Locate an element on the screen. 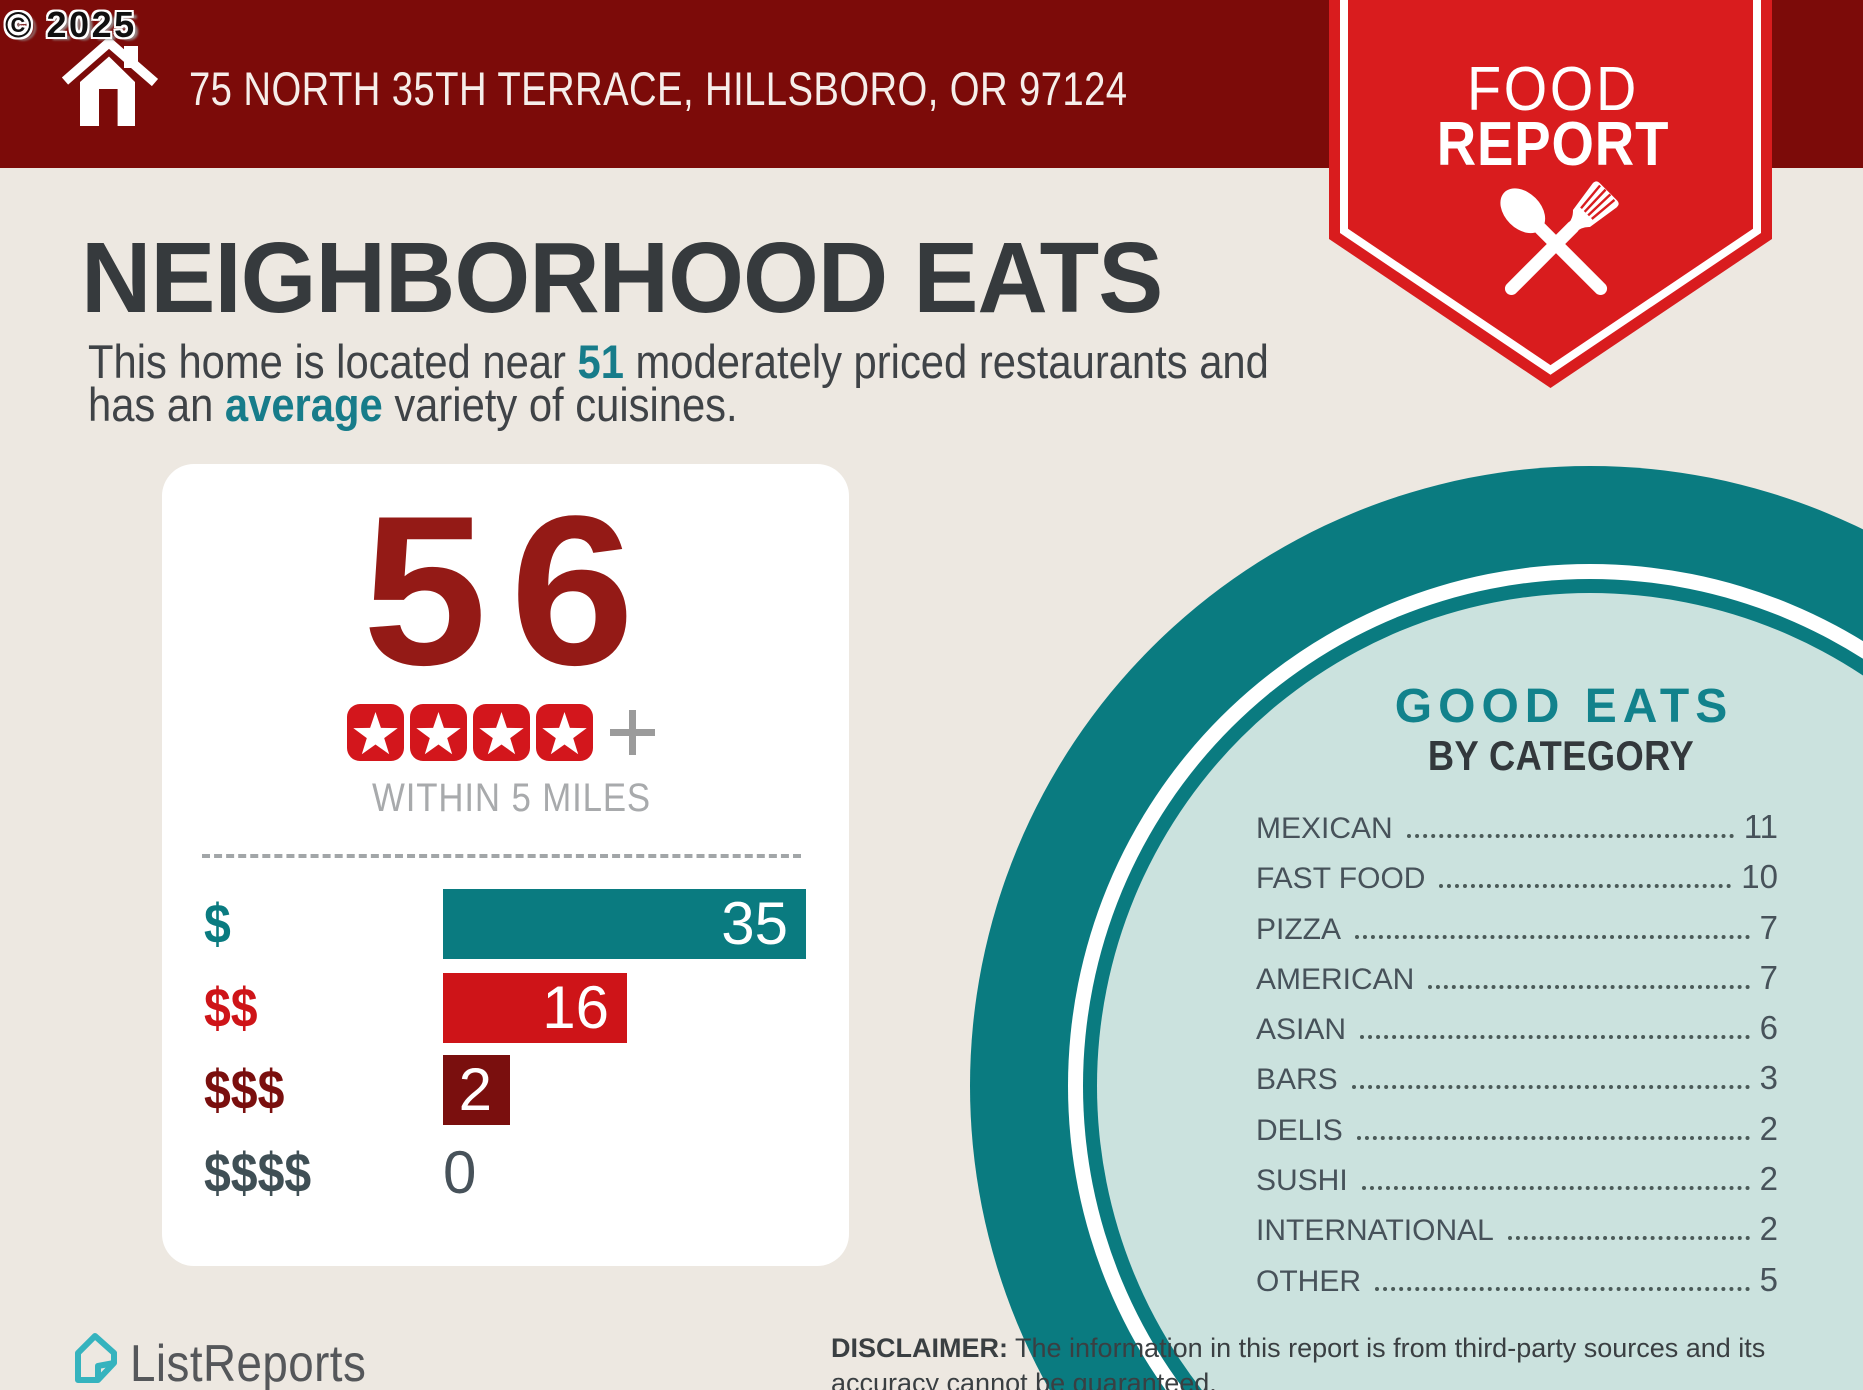 This screenshot has width=1863, height=1390. svg-text: REPORT is located at coordinates (1553, 144).